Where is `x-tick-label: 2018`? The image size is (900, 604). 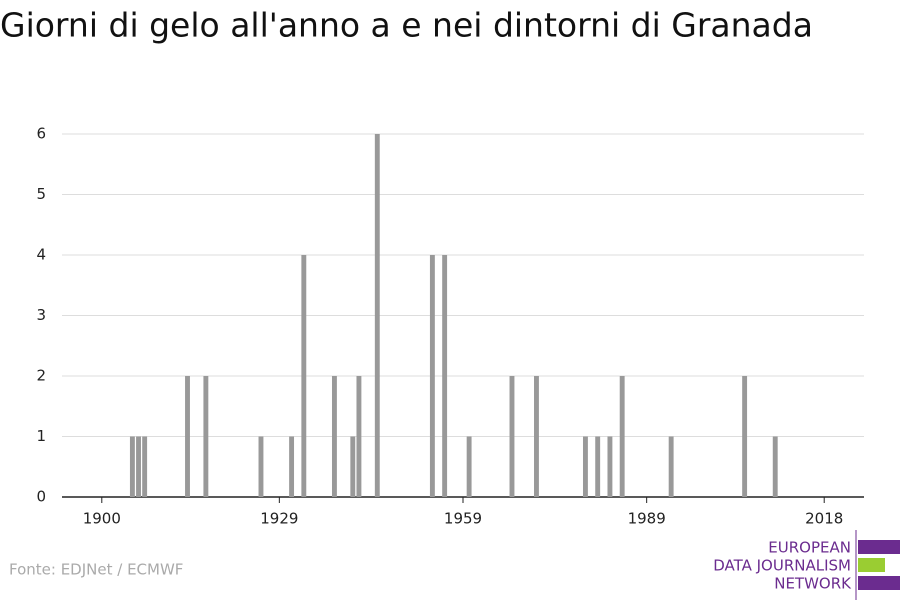
x-tick-label: 2018 is located at coordinates (824, 519).